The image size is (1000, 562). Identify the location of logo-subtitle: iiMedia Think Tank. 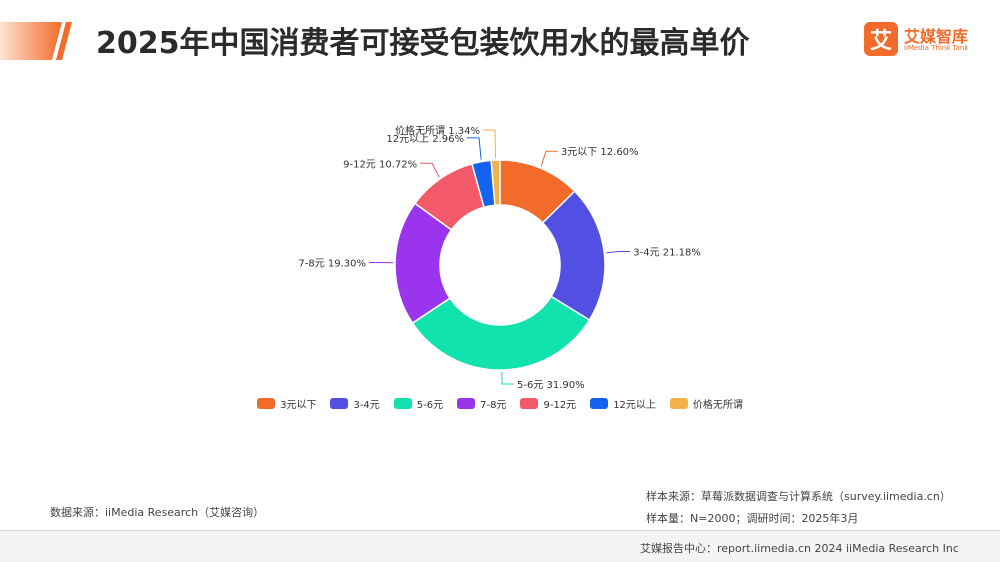
(936, 48).